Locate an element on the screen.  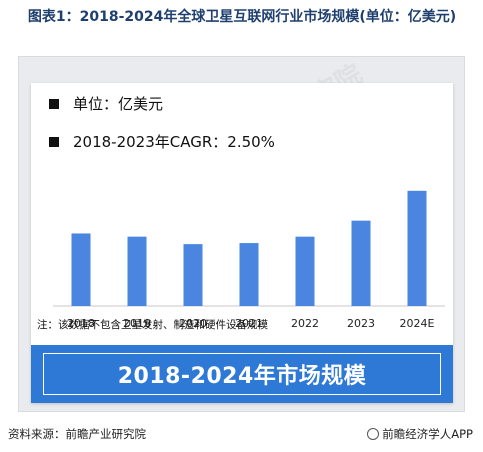
legend-unit-text: 单位：亿美元 is located at coordinates (118, 104).